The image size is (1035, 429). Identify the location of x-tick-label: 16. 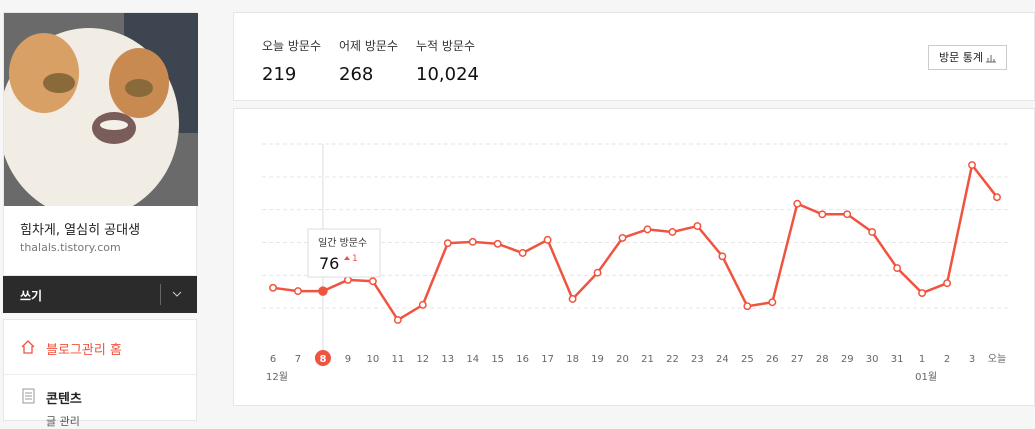
(522, 359).